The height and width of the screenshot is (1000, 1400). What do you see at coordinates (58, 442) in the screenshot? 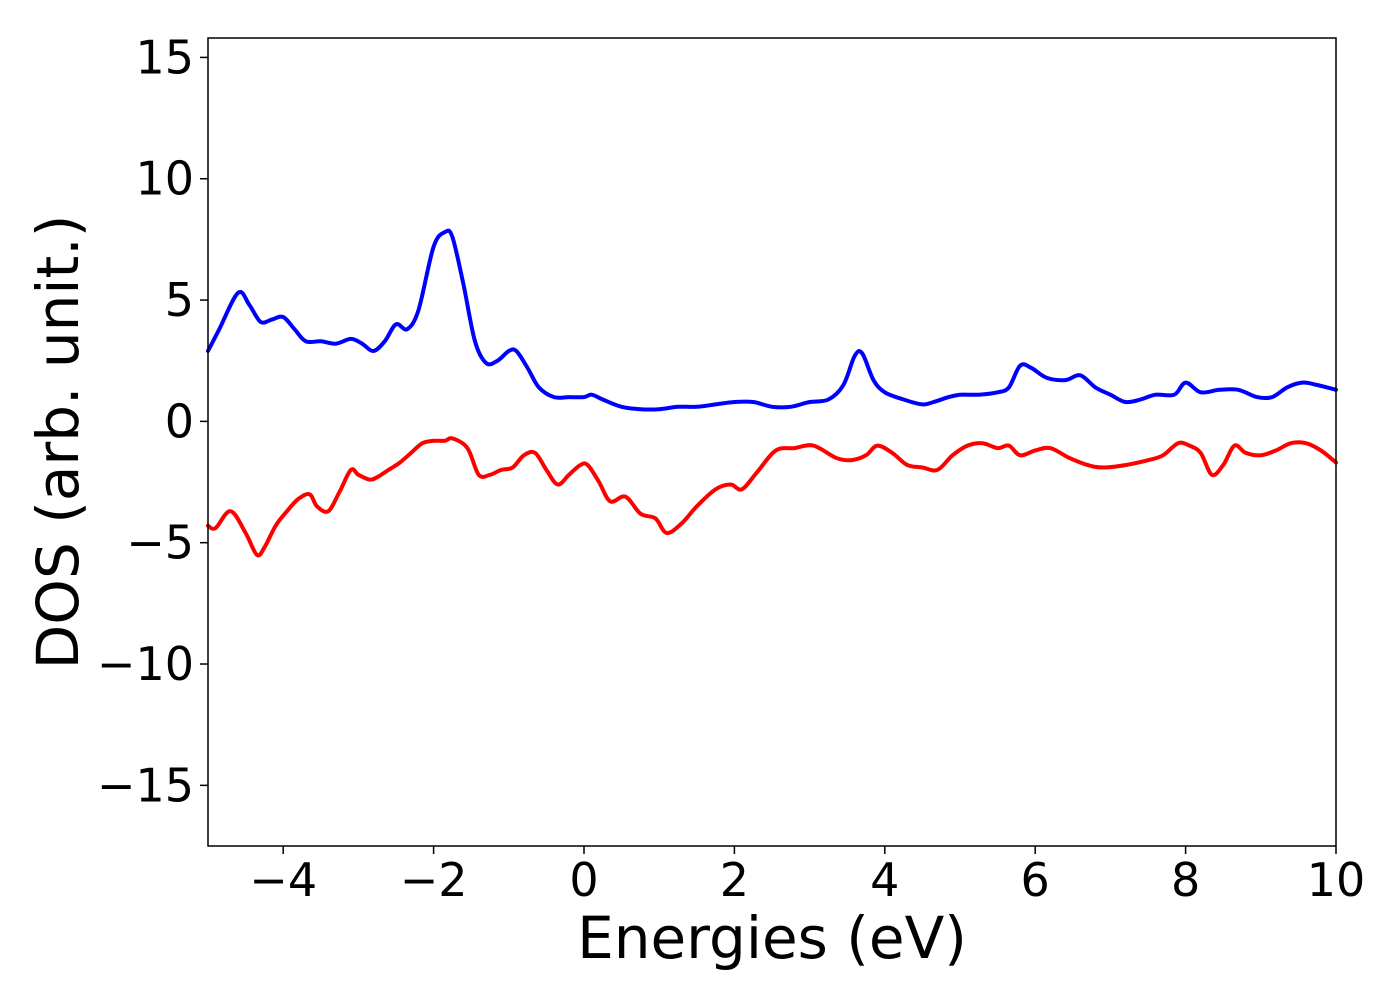
I see `y-axis-label: DOS (arb. unit.)` at bounding box center [58, 442].